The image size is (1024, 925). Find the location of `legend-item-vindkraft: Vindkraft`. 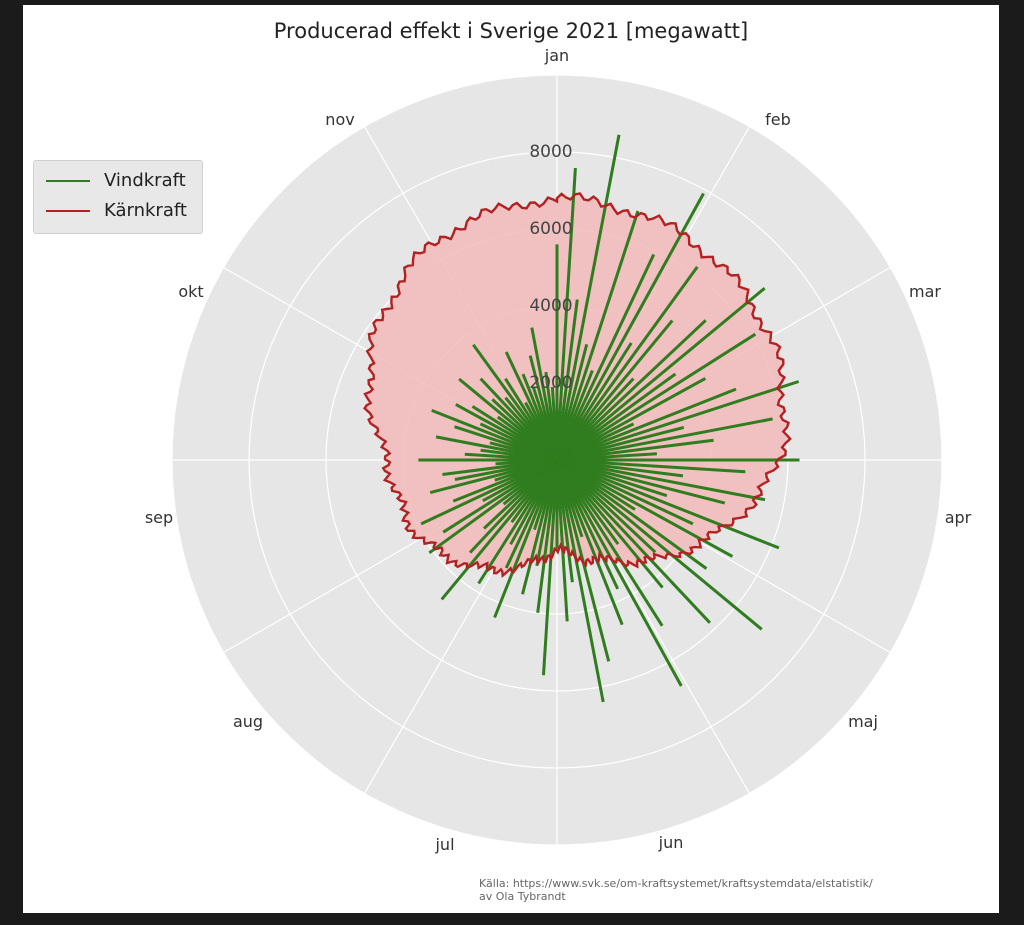

legend-item-vindkraft: Vindkraft is located at coordinates (122, 181).